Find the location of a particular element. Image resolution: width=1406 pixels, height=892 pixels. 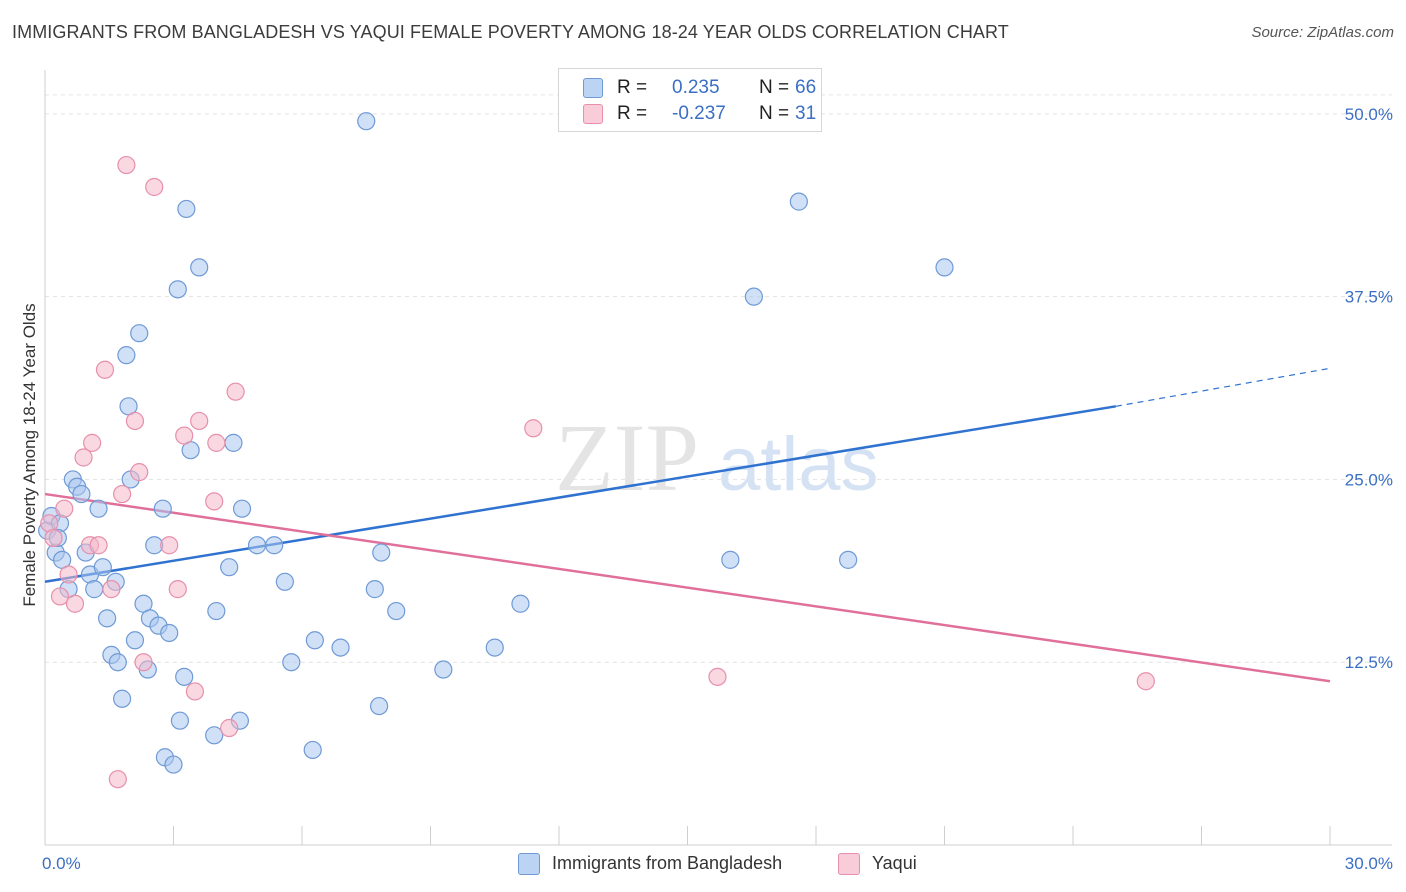

legend-label-yaqui: Yaqui is located at coordinates (894, 863).